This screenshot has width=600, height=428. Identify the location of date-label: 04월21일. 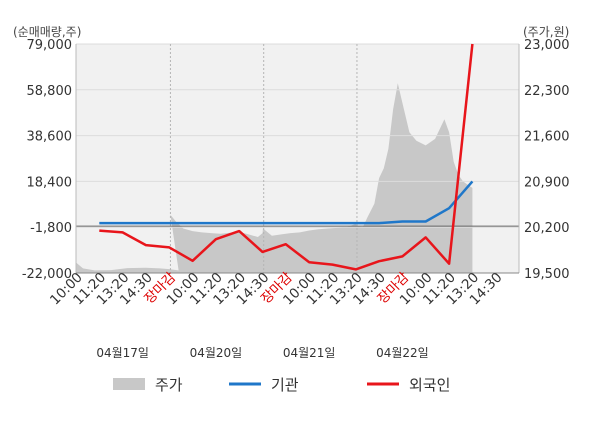
(309, 353).